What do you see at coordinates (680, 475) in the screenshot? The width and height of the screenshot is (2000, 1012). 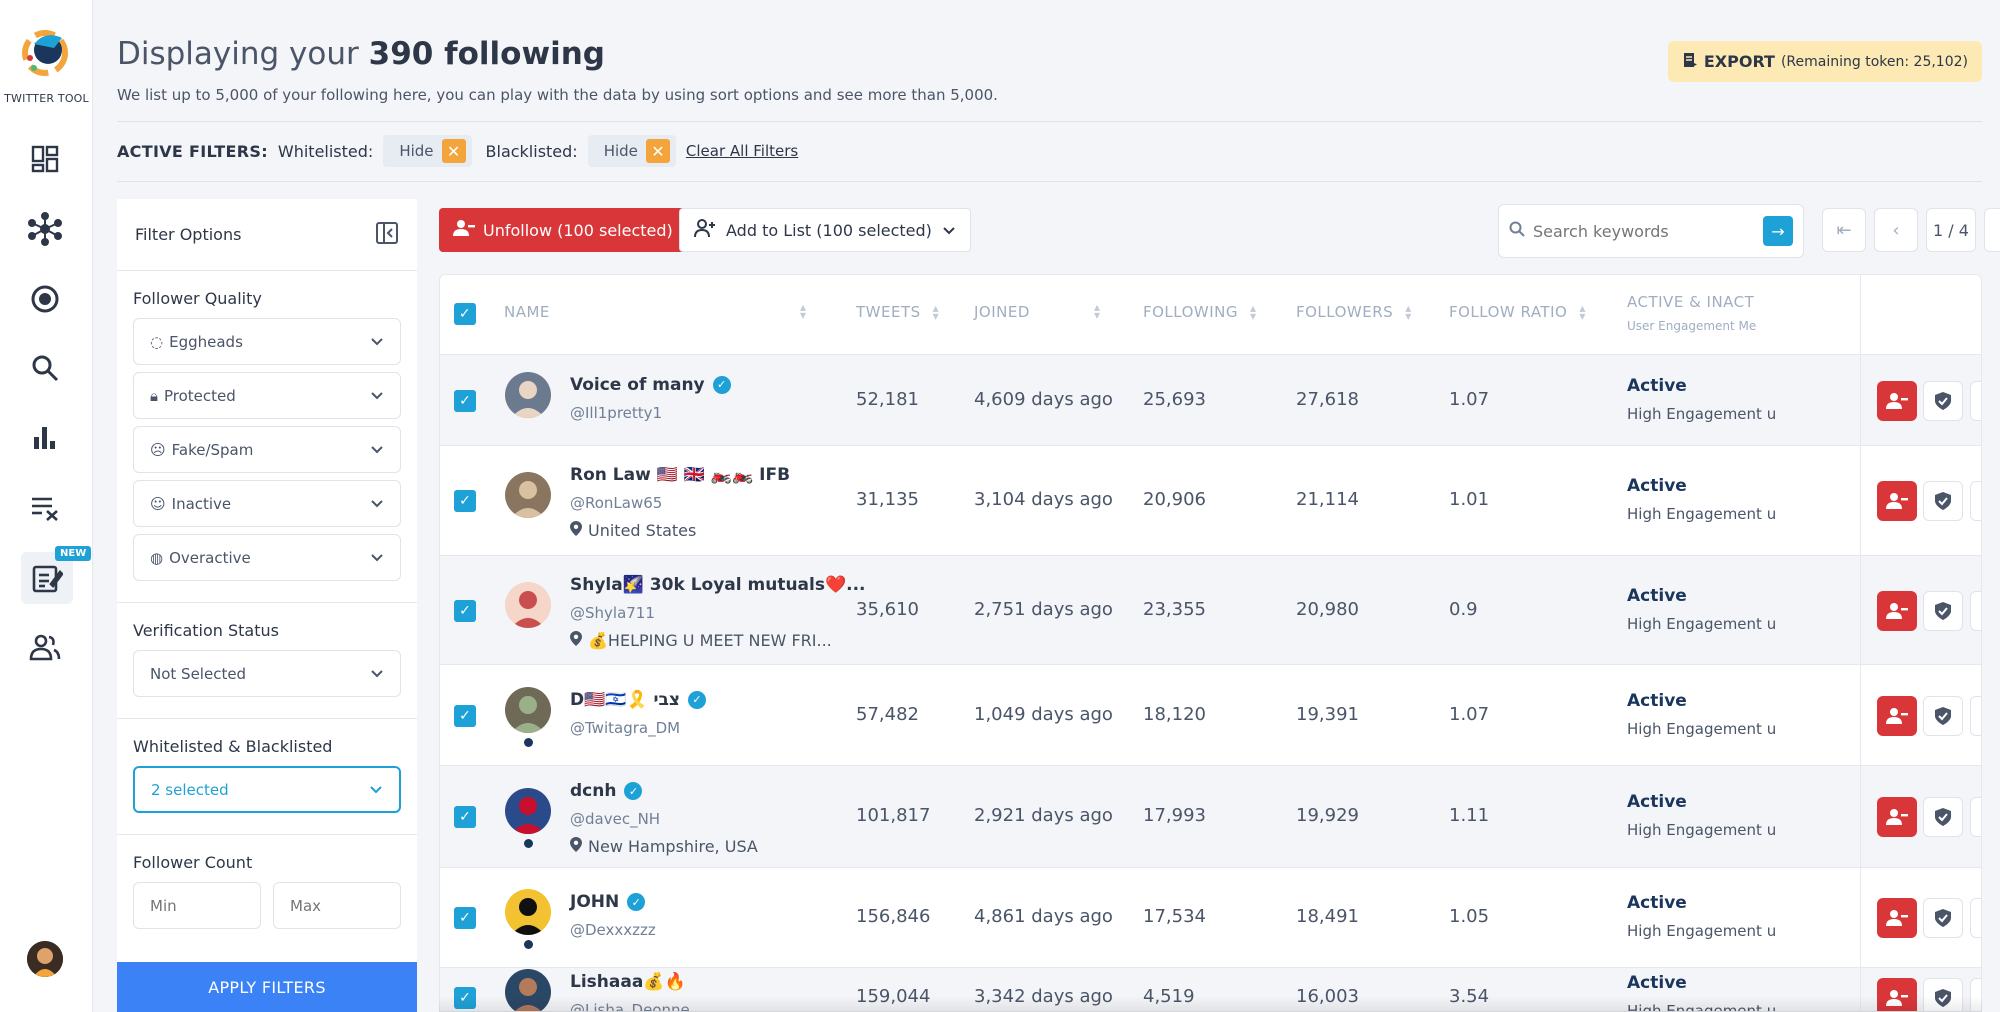 I see `profile-name: Ron Law 🇺🇸 🇬🇧 🏍️🏍️ IFB` at bounding box center [680, 475].